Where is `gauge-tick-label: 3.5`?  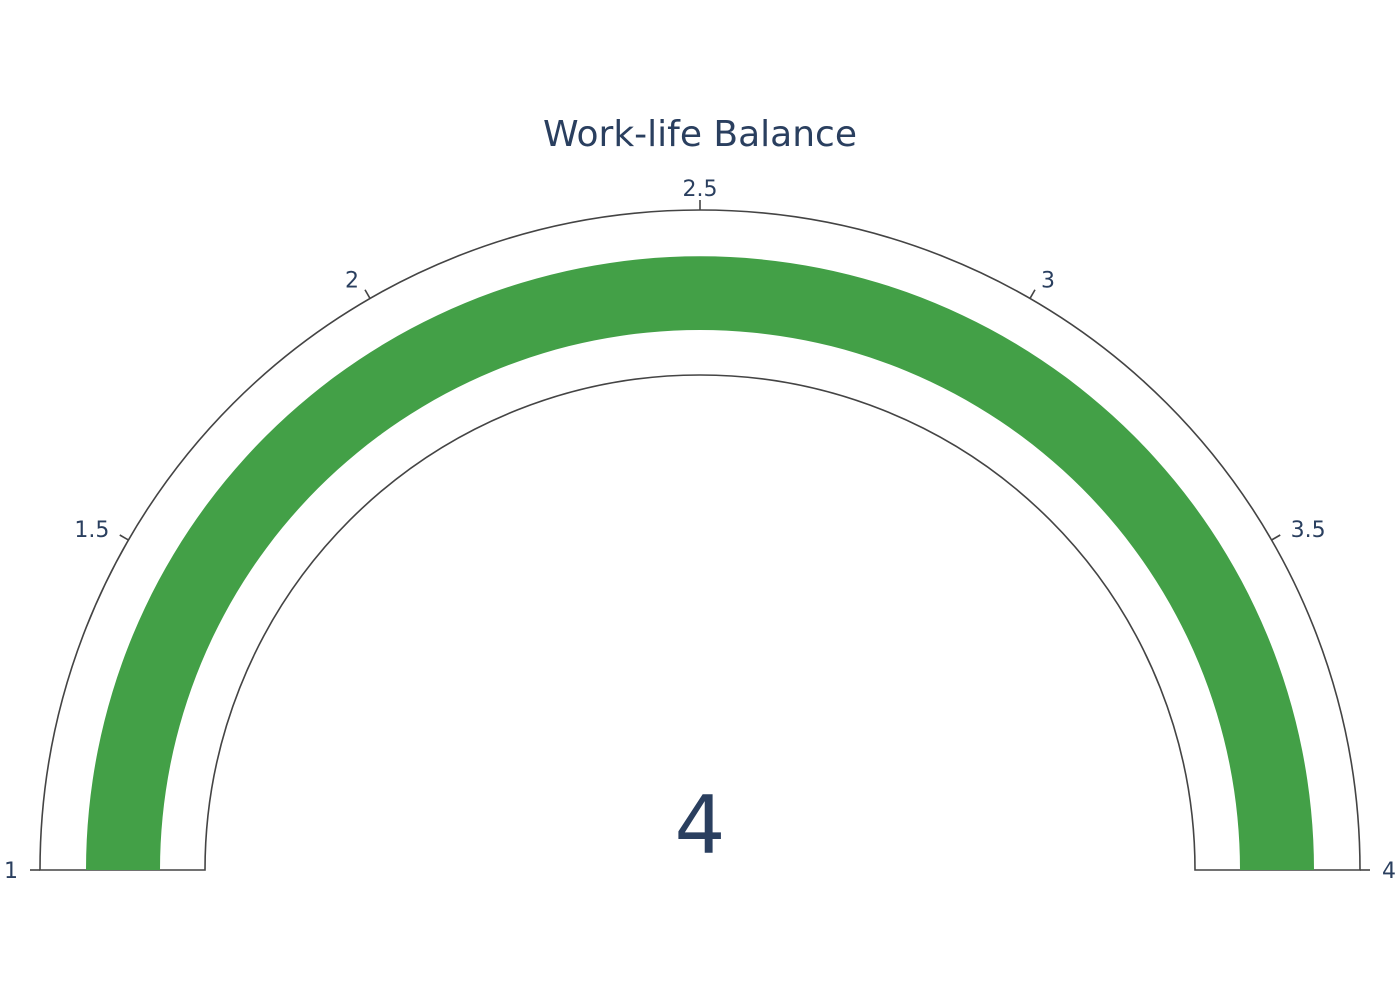 gauge-tick-label: 3.5 is located at coordinates (1308, 530).